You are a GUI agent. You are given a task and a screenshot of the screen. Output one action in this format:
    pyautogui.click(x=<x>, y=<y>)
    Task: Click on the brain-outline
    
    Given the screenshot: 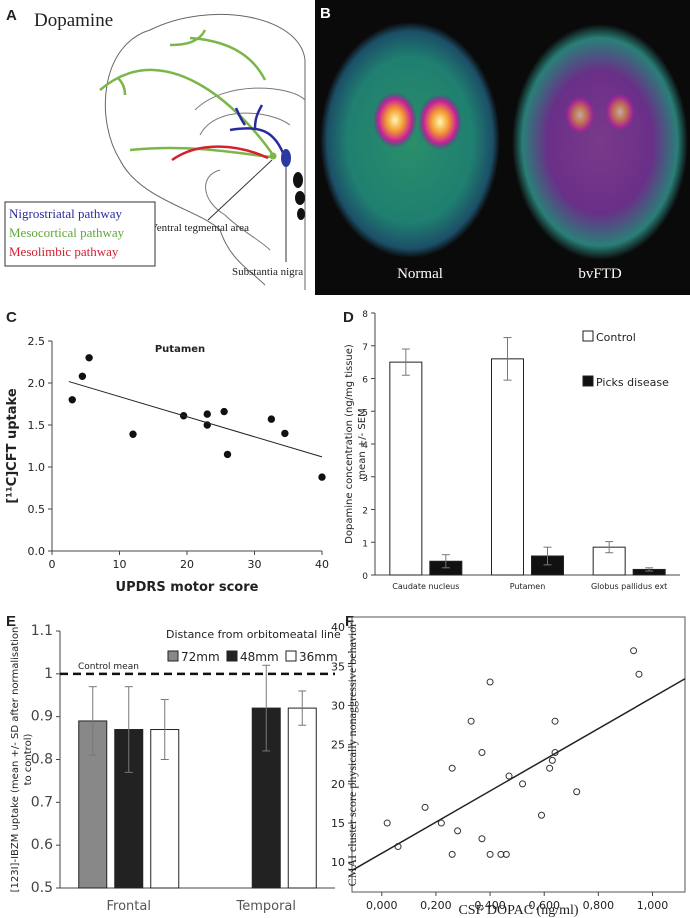 What is the action you would take?
    pyautogui.click(x=205, y=151)
    